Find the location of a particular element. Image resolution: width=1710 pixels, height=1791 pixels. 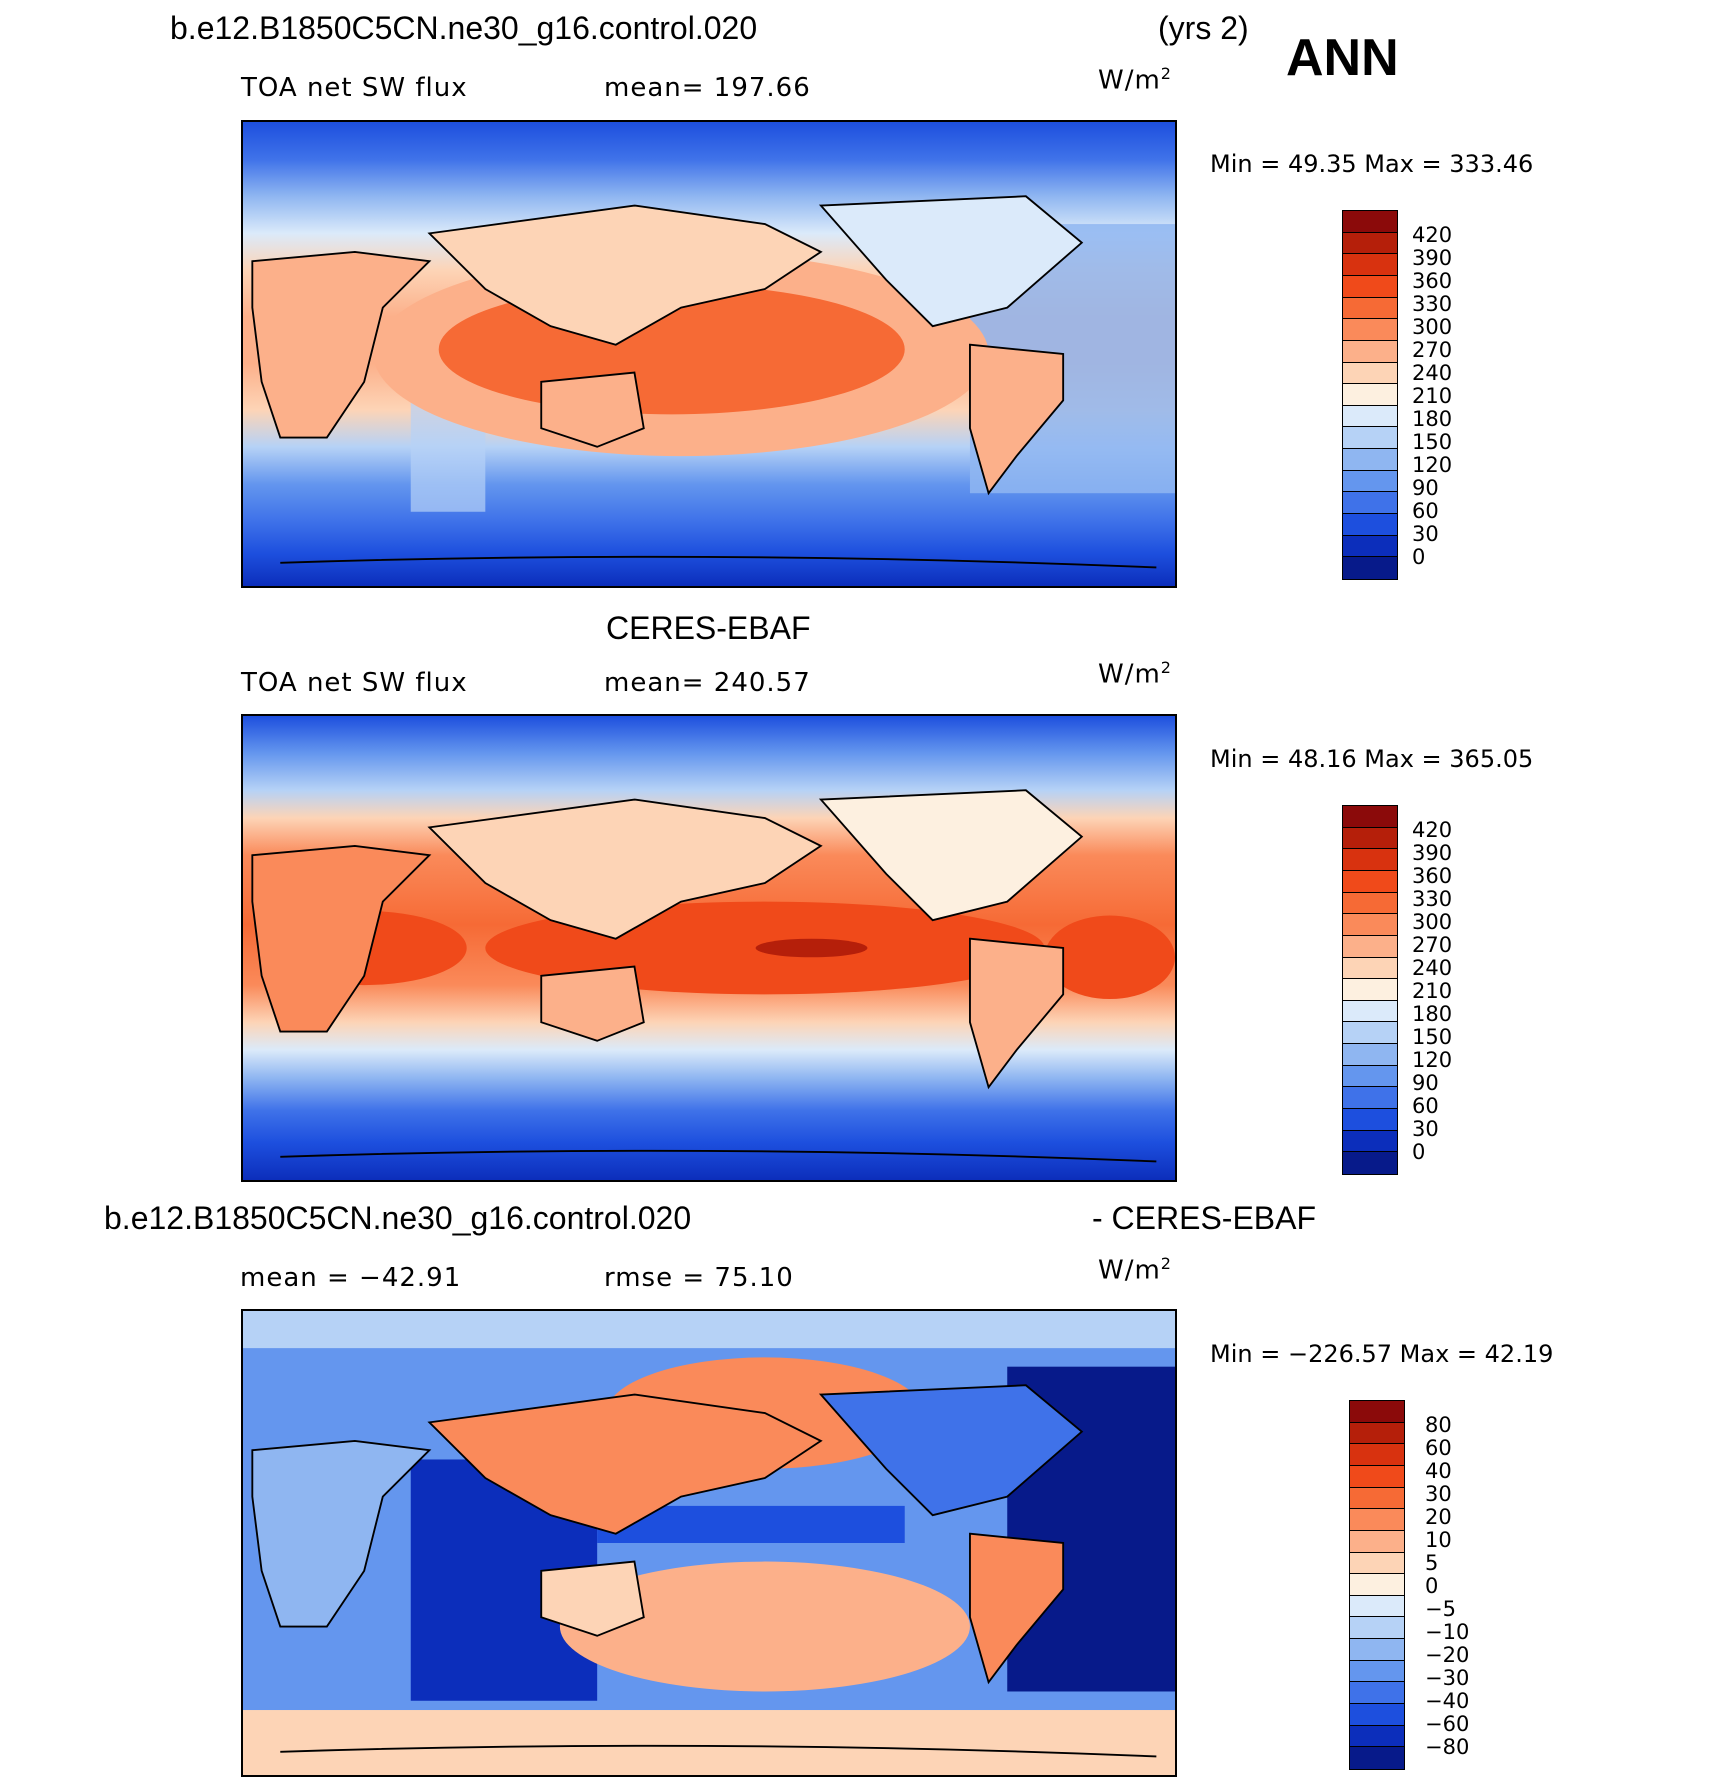

panel2-units: W/m2 is located at coordinates (1135, 674).